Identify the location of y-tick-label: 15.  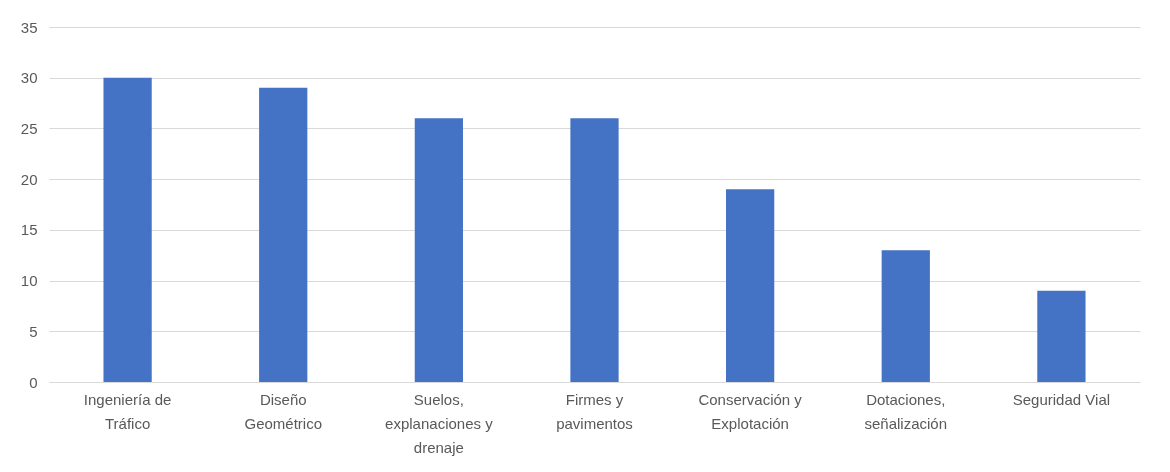
(29, 230).